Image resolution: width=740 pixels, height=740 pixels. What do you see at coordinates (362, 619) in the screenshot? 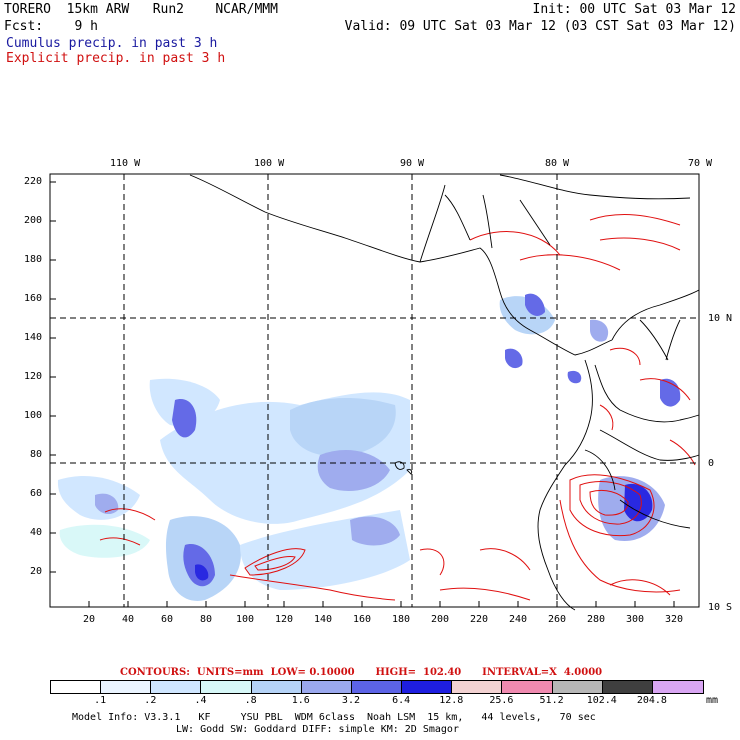
I see `x-tick: 160` at bounding box center [362, 619].